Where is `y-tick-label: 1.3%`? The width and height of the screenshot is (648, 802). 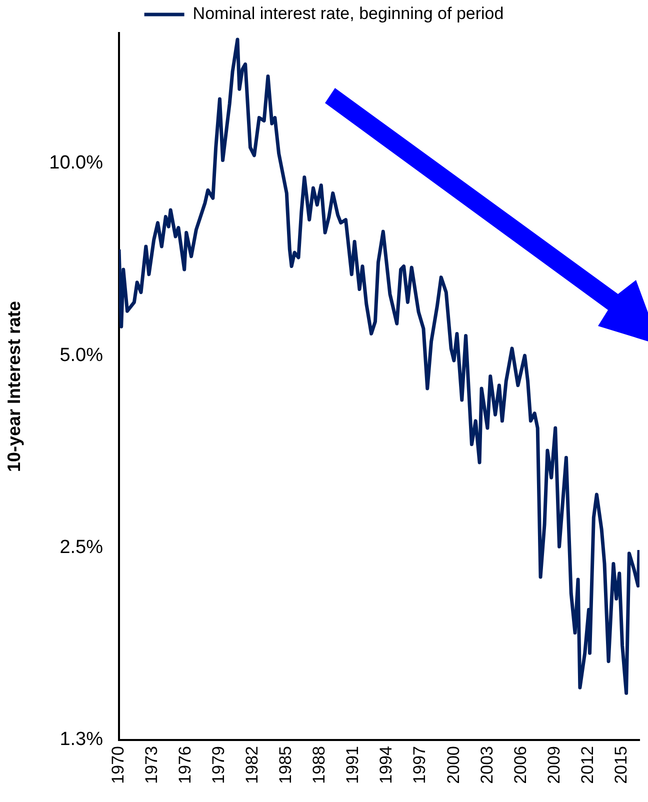 y-tick-label: 1.3% is located at coordinates (82, 739).